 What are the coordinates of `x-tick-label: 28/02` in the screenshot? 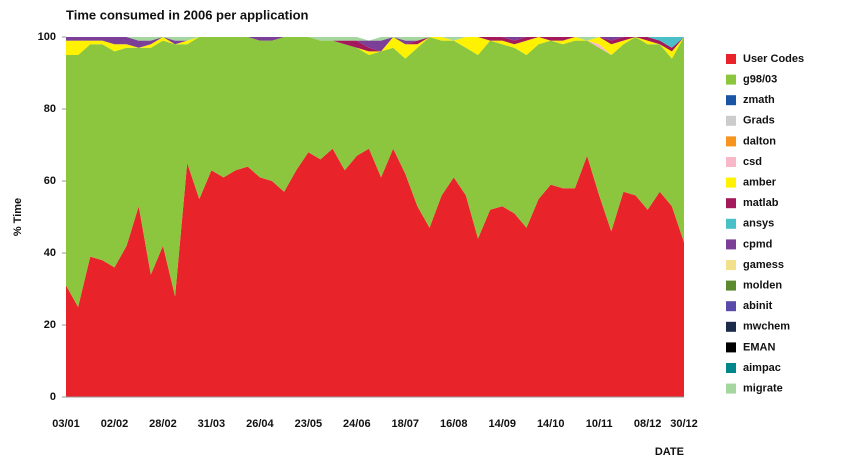 It's located at (163, 424).